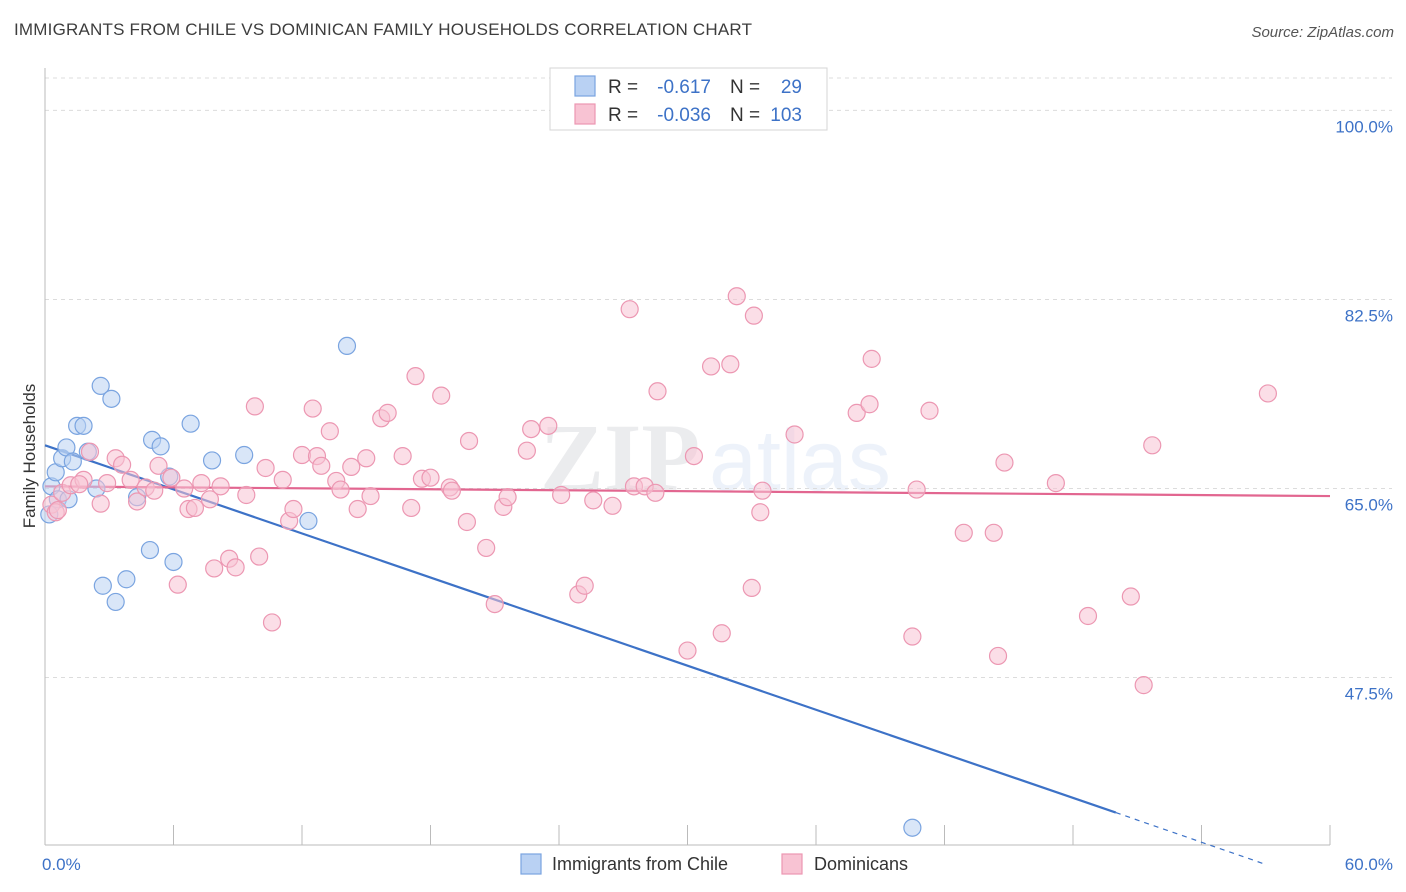 The image size is (1406, 892). What do you see at coordinates (684, 87) in the screenshot?
I see `legend-r-value-1: -0.617` at bounding box center [684, 87].